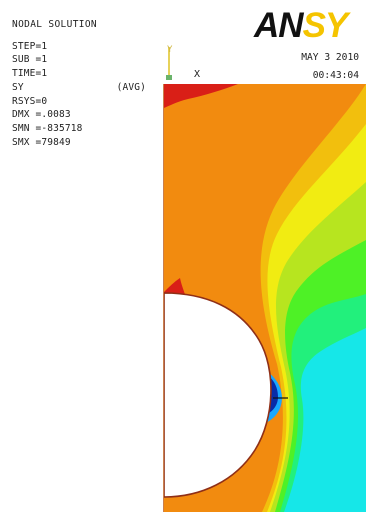 The width and height of the screenshot is (366, 512). I want to click on logo-dark-text: AN, so click(279, 25).